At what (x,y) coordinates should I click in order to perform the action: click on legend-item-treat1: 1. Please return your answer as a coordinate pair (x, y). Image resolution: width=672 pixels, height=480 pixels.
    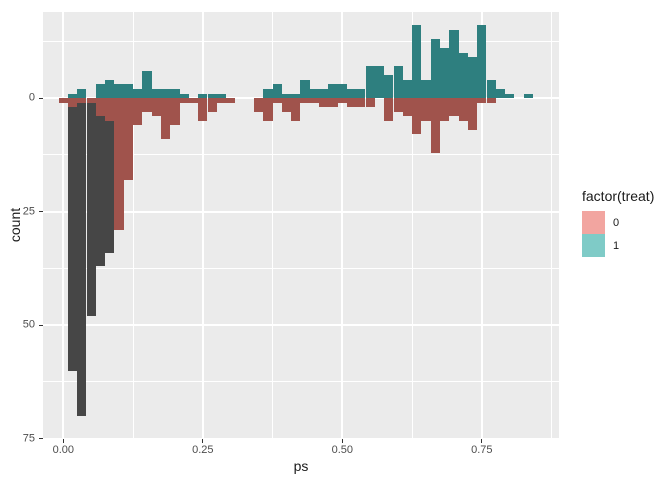
    Looking at the image, I should click on (618, 245).